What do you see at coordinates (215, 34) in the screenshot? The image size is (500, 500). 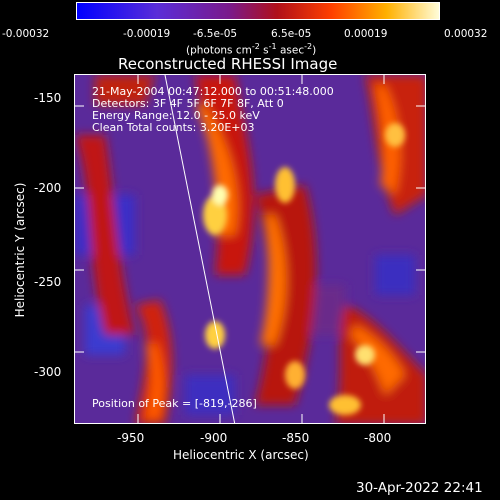 I see `colorbar-tick-label: -6.5e-05` at bounding box center [215, 34].